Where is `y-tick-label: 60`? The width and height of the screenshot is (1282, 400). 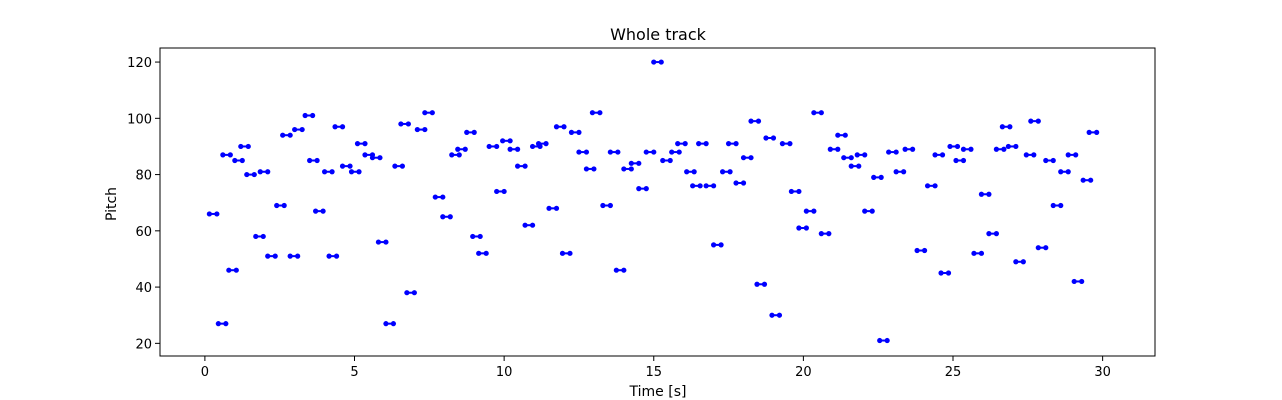 y-tick-label: 60 is located at coordinates (143, 232).